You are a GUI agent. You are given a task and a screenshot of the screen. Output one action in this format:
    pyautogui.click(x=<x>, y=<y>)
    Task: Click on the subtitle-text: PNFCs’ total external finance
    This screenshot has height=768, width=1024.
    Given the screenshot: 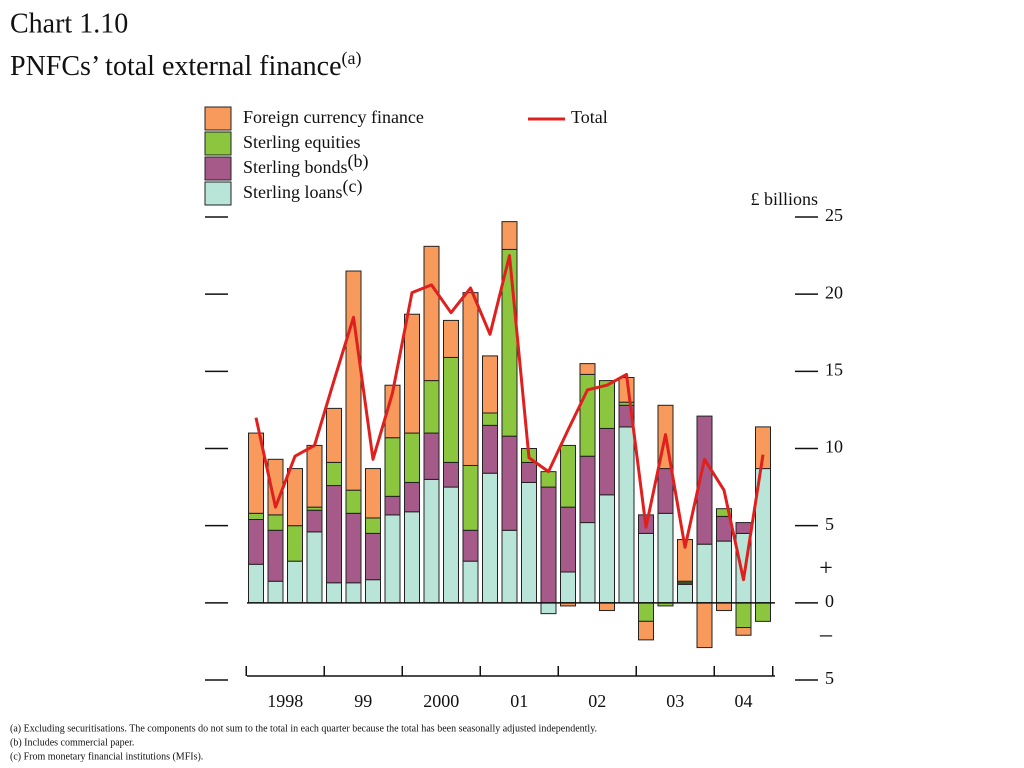 What is the action you would take?
    pyautogui.click(x=176, y=66)
    